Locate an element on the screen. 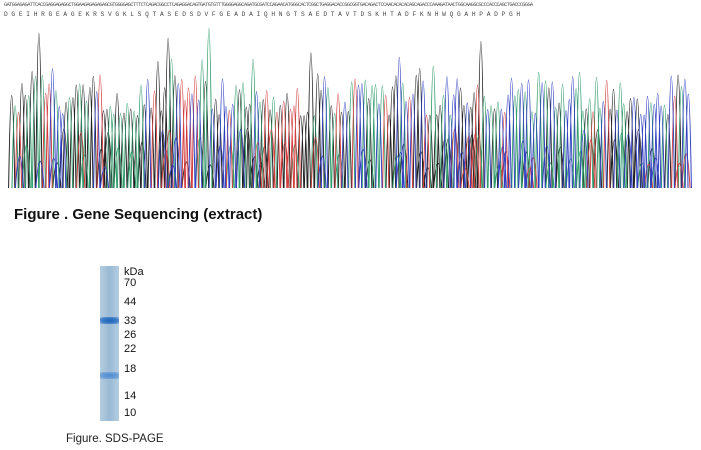  sds-page-caption: Figure. SDS-PAGE is located at coordinates (115, 439).